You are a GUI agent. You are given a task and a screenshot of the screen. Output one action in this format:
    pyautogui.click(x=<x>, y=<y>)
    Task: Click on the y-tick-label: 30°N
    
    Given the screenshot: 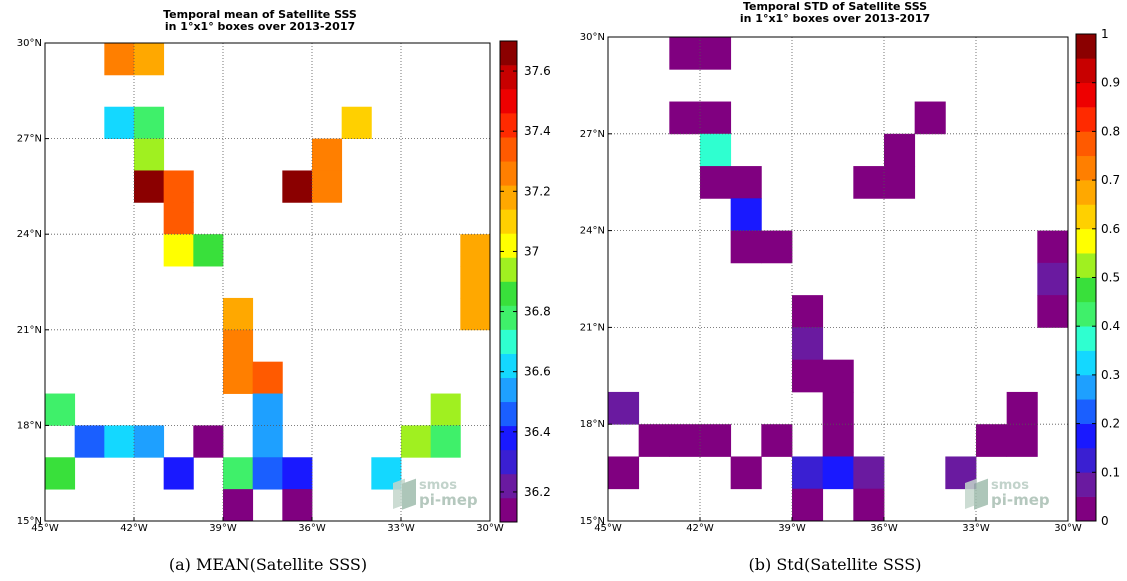 What is the action you would take?
    pyautogui.click(x=29, y=43)
    